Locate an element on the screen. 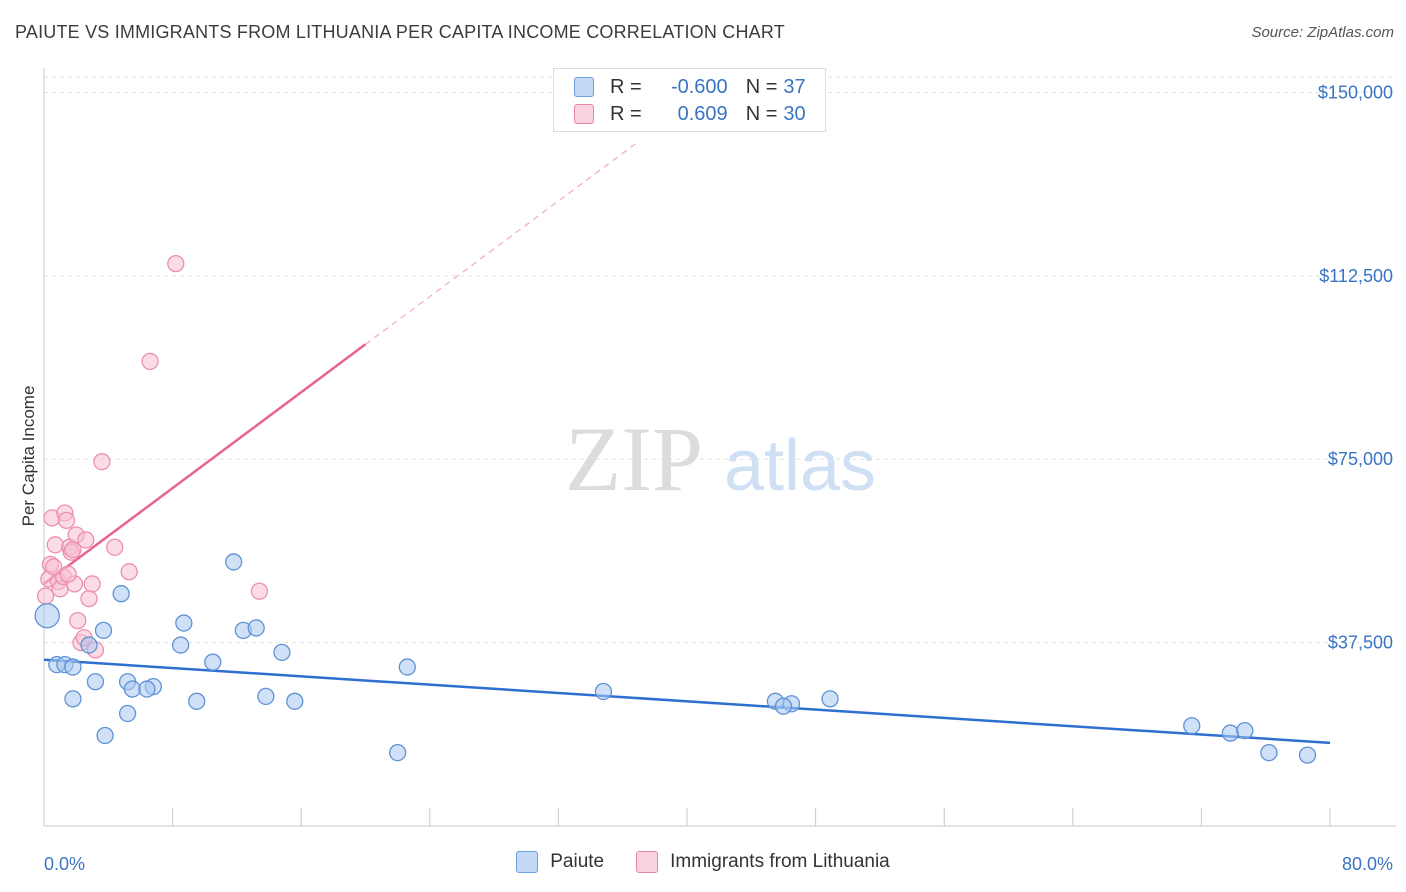 This screenshot has width=1406, height=892. series-legend: Paiute Immigrants from Lithuania is located at coordinates (703, 862).